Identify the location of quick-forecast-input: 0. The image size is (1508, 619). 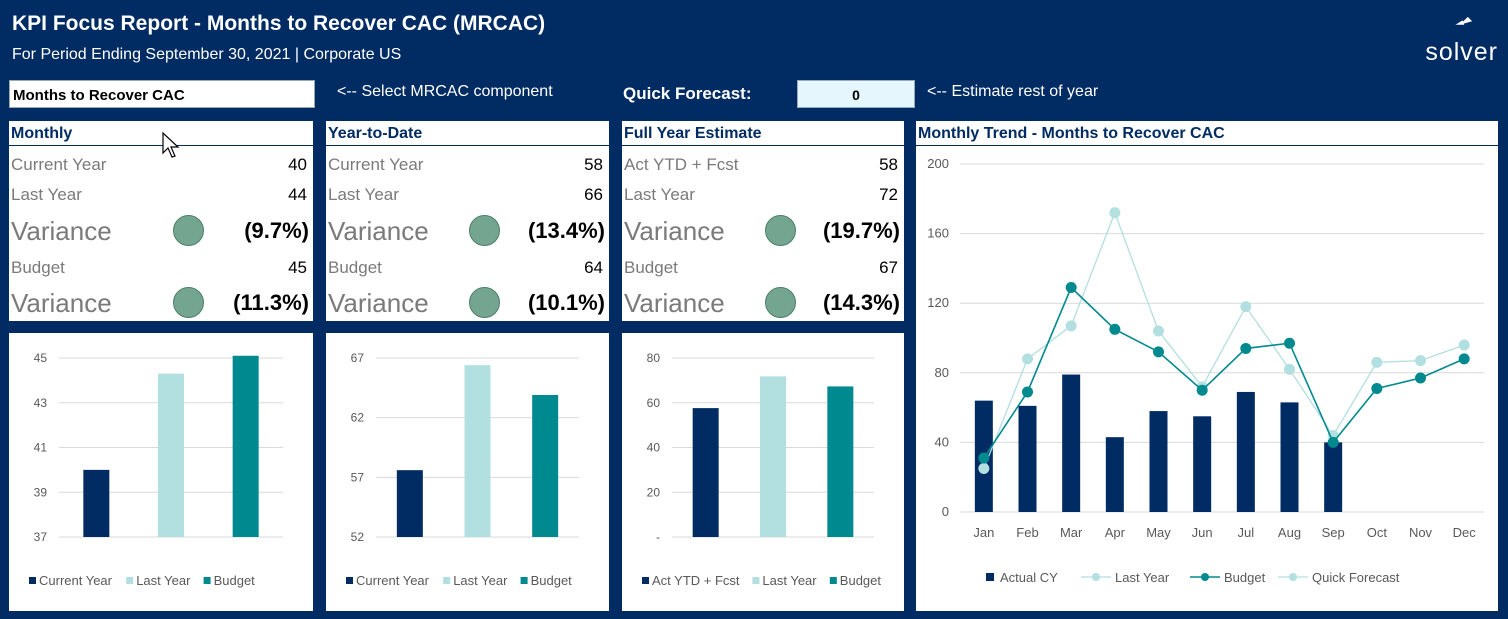
(856, 94).